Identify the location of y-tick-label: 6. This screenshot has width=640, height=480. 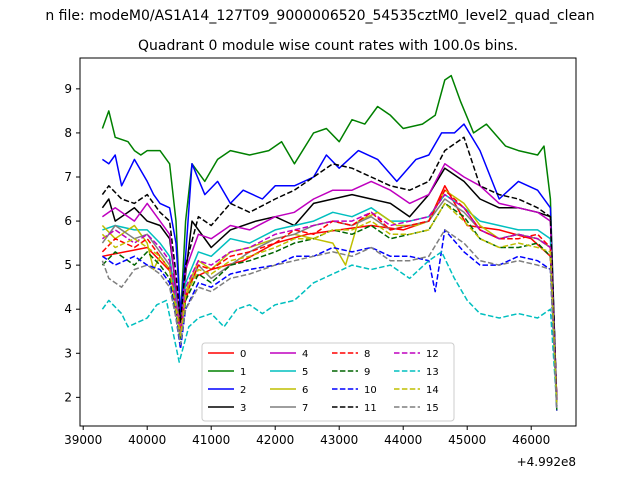
(68, 221).